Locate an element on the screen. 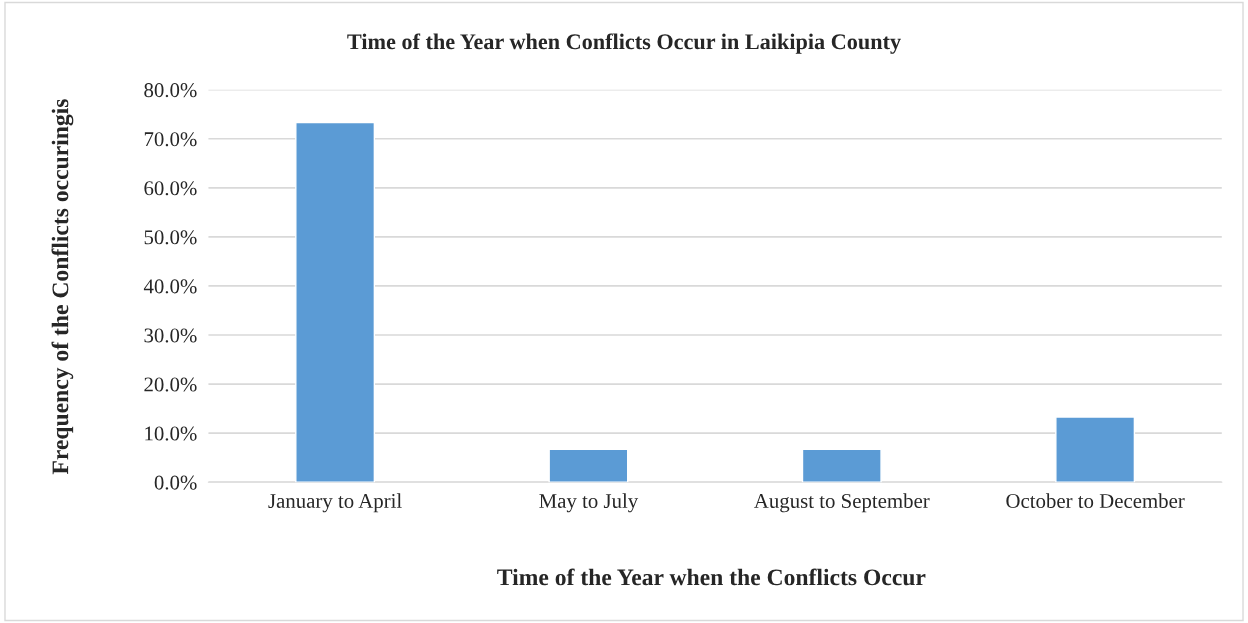 The width and height of the screenshot is (1248, 623). x-tick-label: October to December is located at coordinates (1095, 500).